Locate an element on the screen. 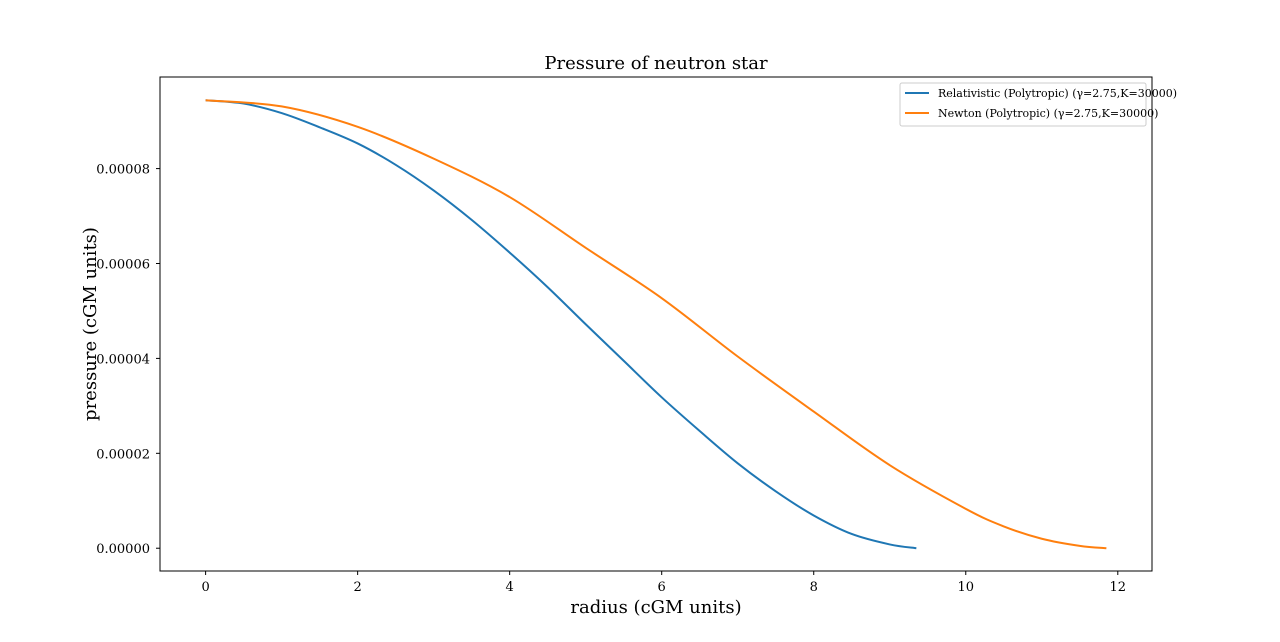 Image resolution: width=1280 pixels, height=642 pixels. x-tick-label: 8 is located at coordinates (814, 587).